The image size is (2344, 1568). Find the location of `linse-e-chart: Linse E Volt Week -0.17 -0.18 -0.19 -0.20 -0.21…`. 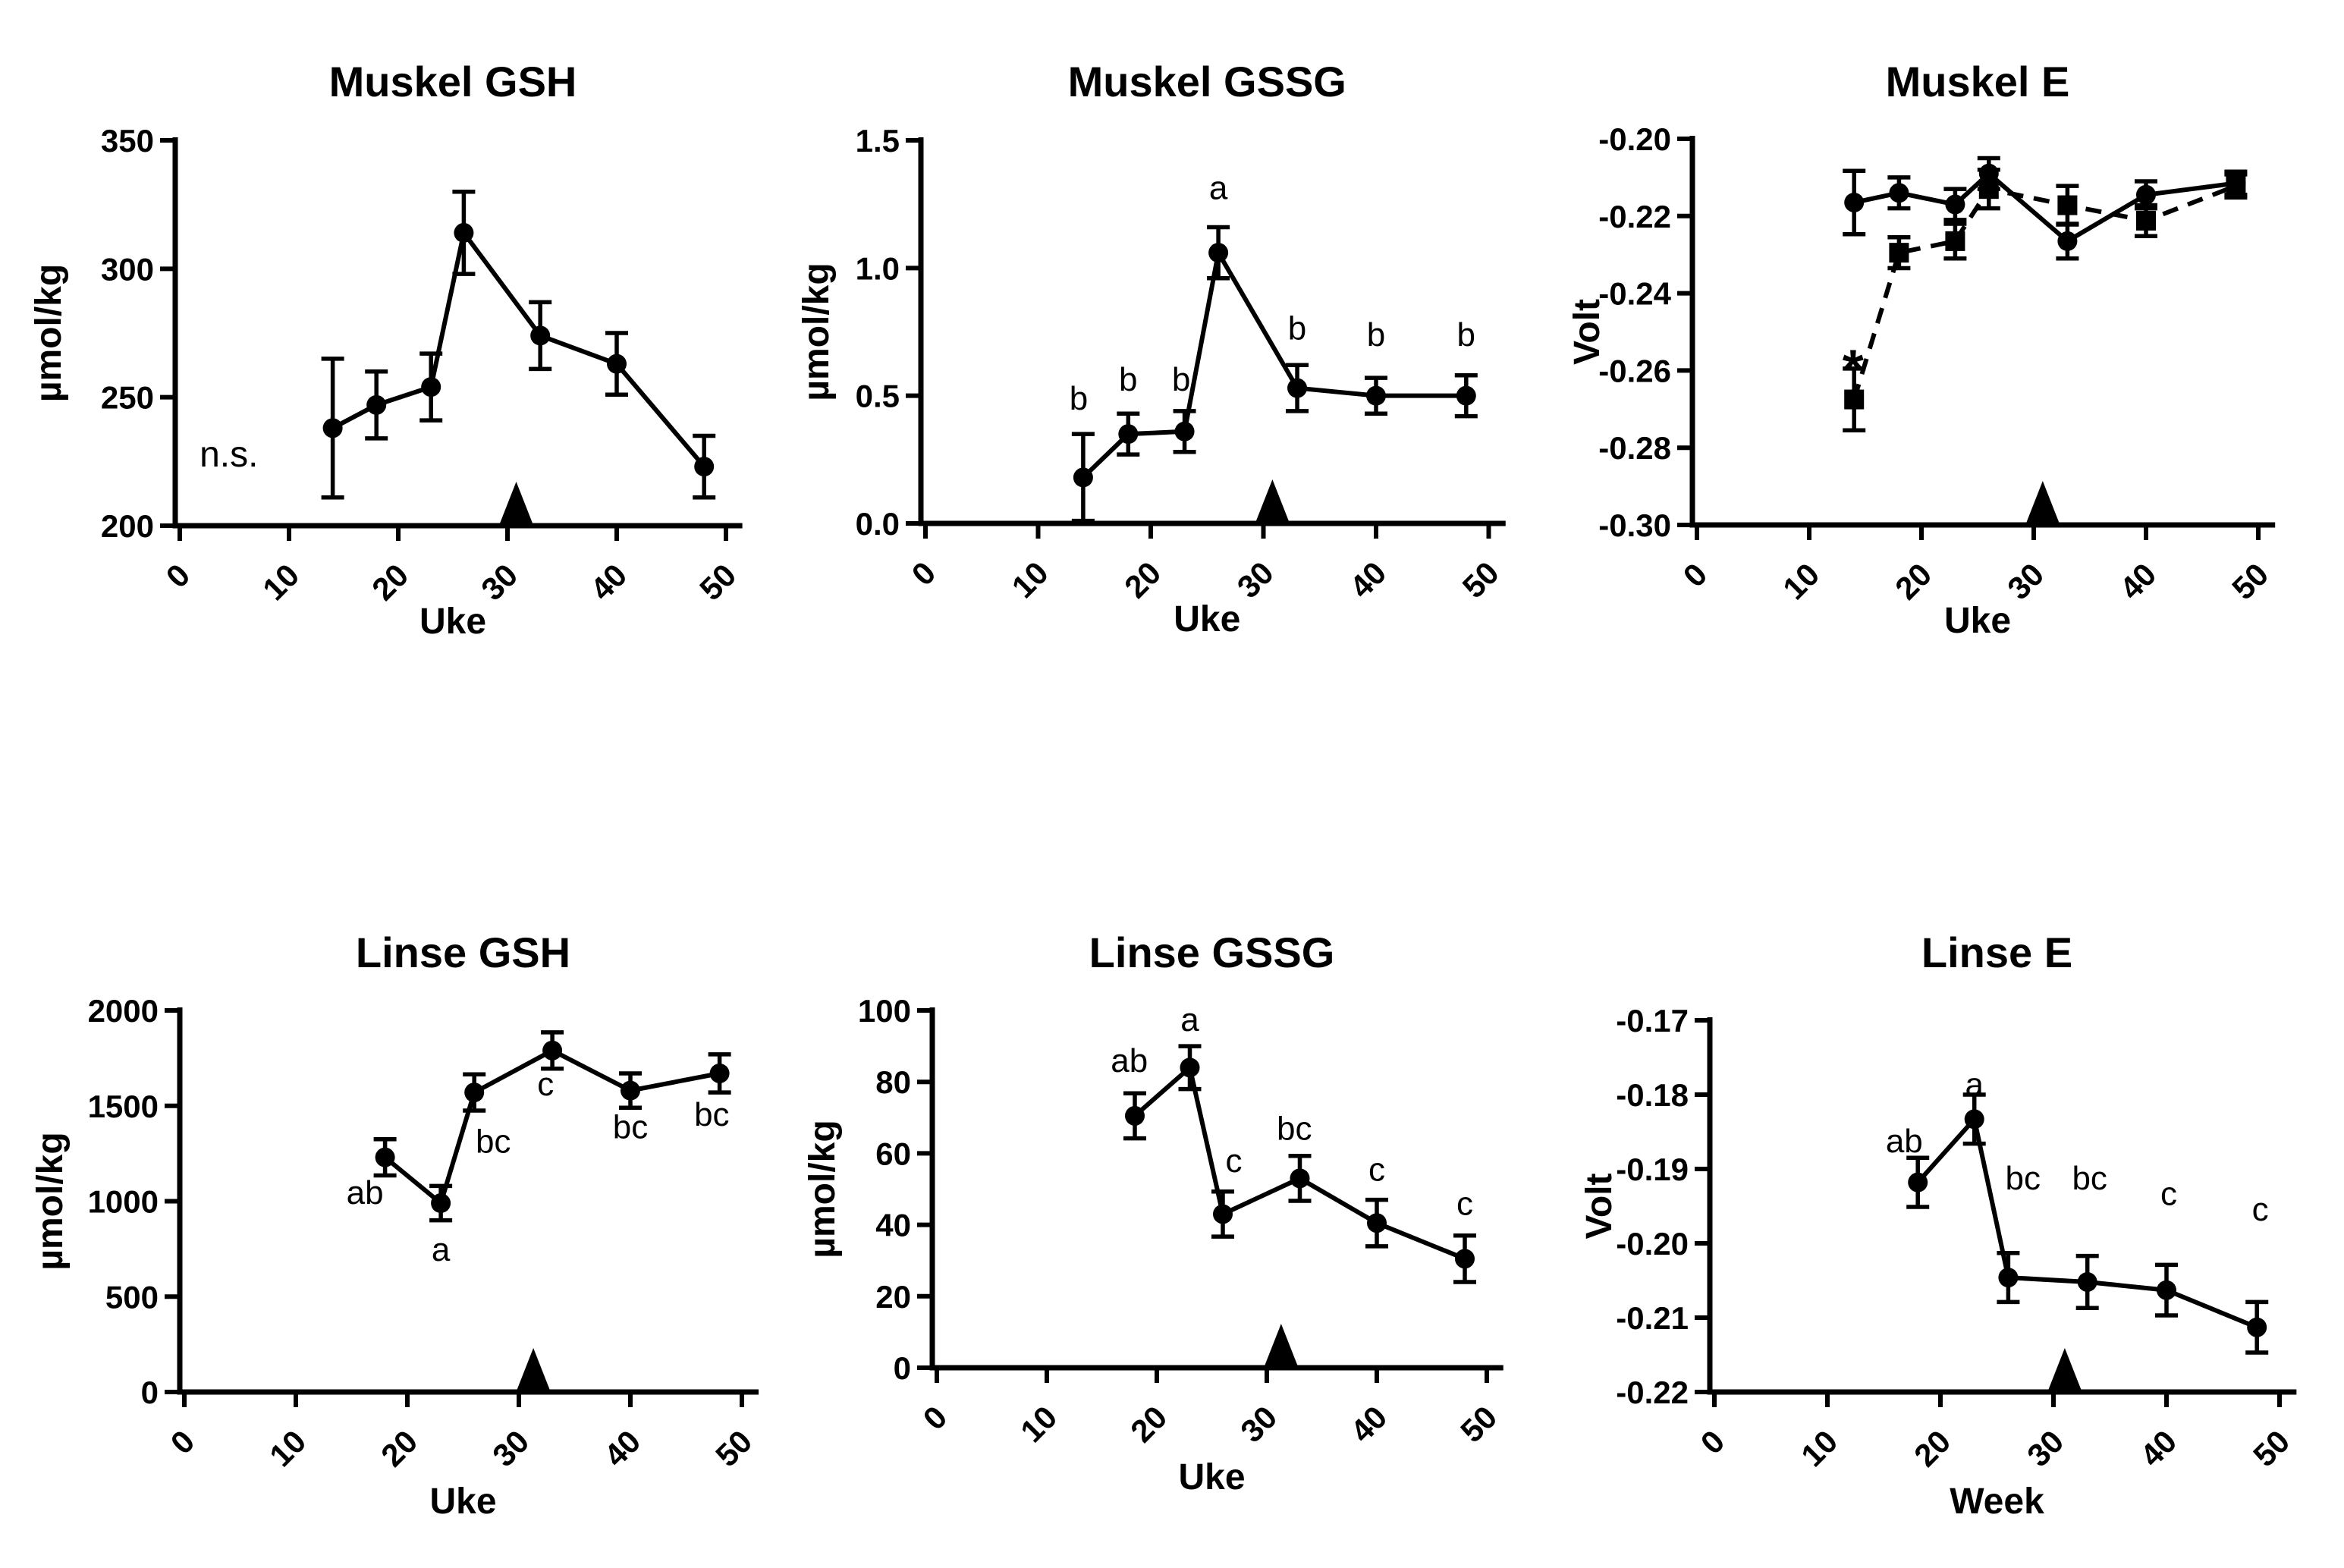

linse-e-chart: Linse E Volt Week -0.17 -0.18 -0.19 -0.20 -0.21… is located at coordinates (1937, 1226).